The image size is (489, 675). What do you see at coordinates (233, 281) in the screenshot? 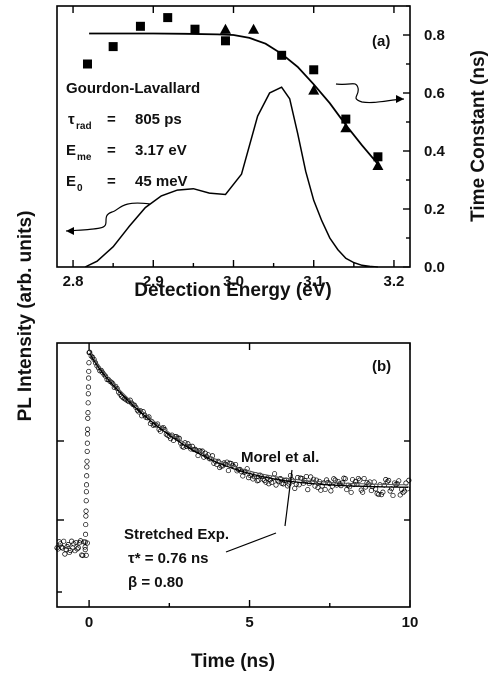
I see `panel-a-x-tick-label: 3.0` at bounding box center [233, 281].